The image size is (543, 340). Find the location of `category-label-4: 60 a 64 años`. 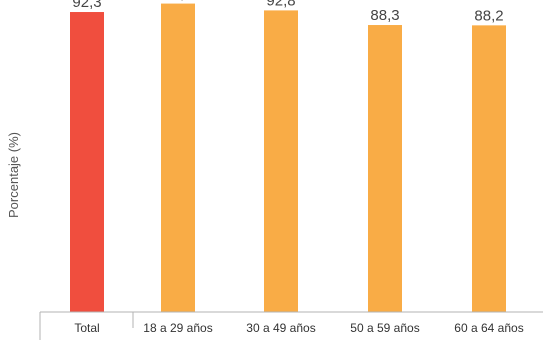

category-label-4: 60 a 64 años is located at coordinates (488, 328).